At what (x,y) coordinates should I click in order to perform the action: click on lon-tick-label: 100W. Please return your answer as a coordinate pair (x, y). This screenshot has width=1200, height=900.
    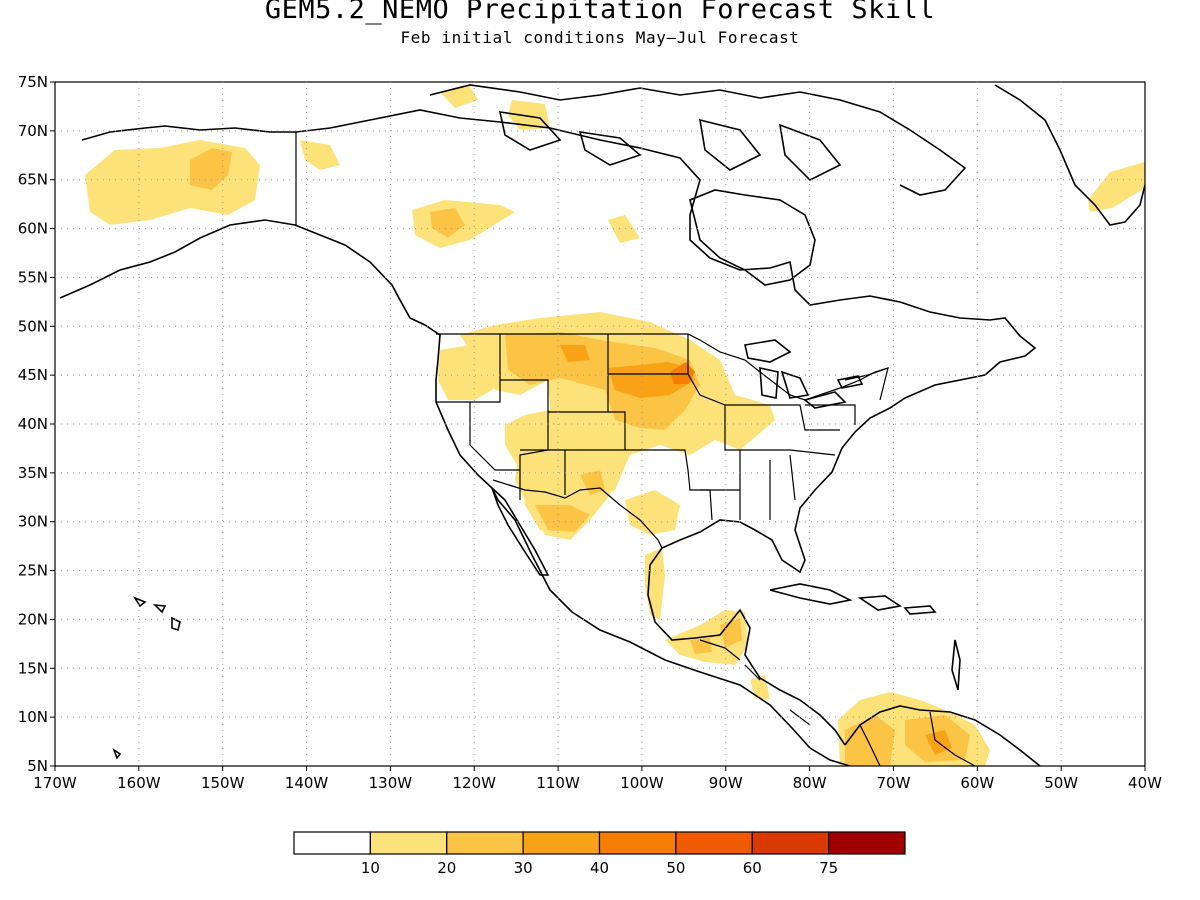
    Looking at the image, I should click on (642, 783).